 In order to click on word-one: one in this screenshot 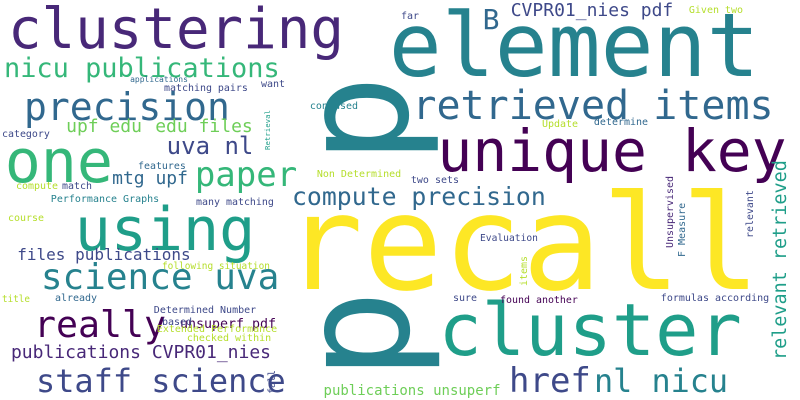, I will do `click(59, 162)`.